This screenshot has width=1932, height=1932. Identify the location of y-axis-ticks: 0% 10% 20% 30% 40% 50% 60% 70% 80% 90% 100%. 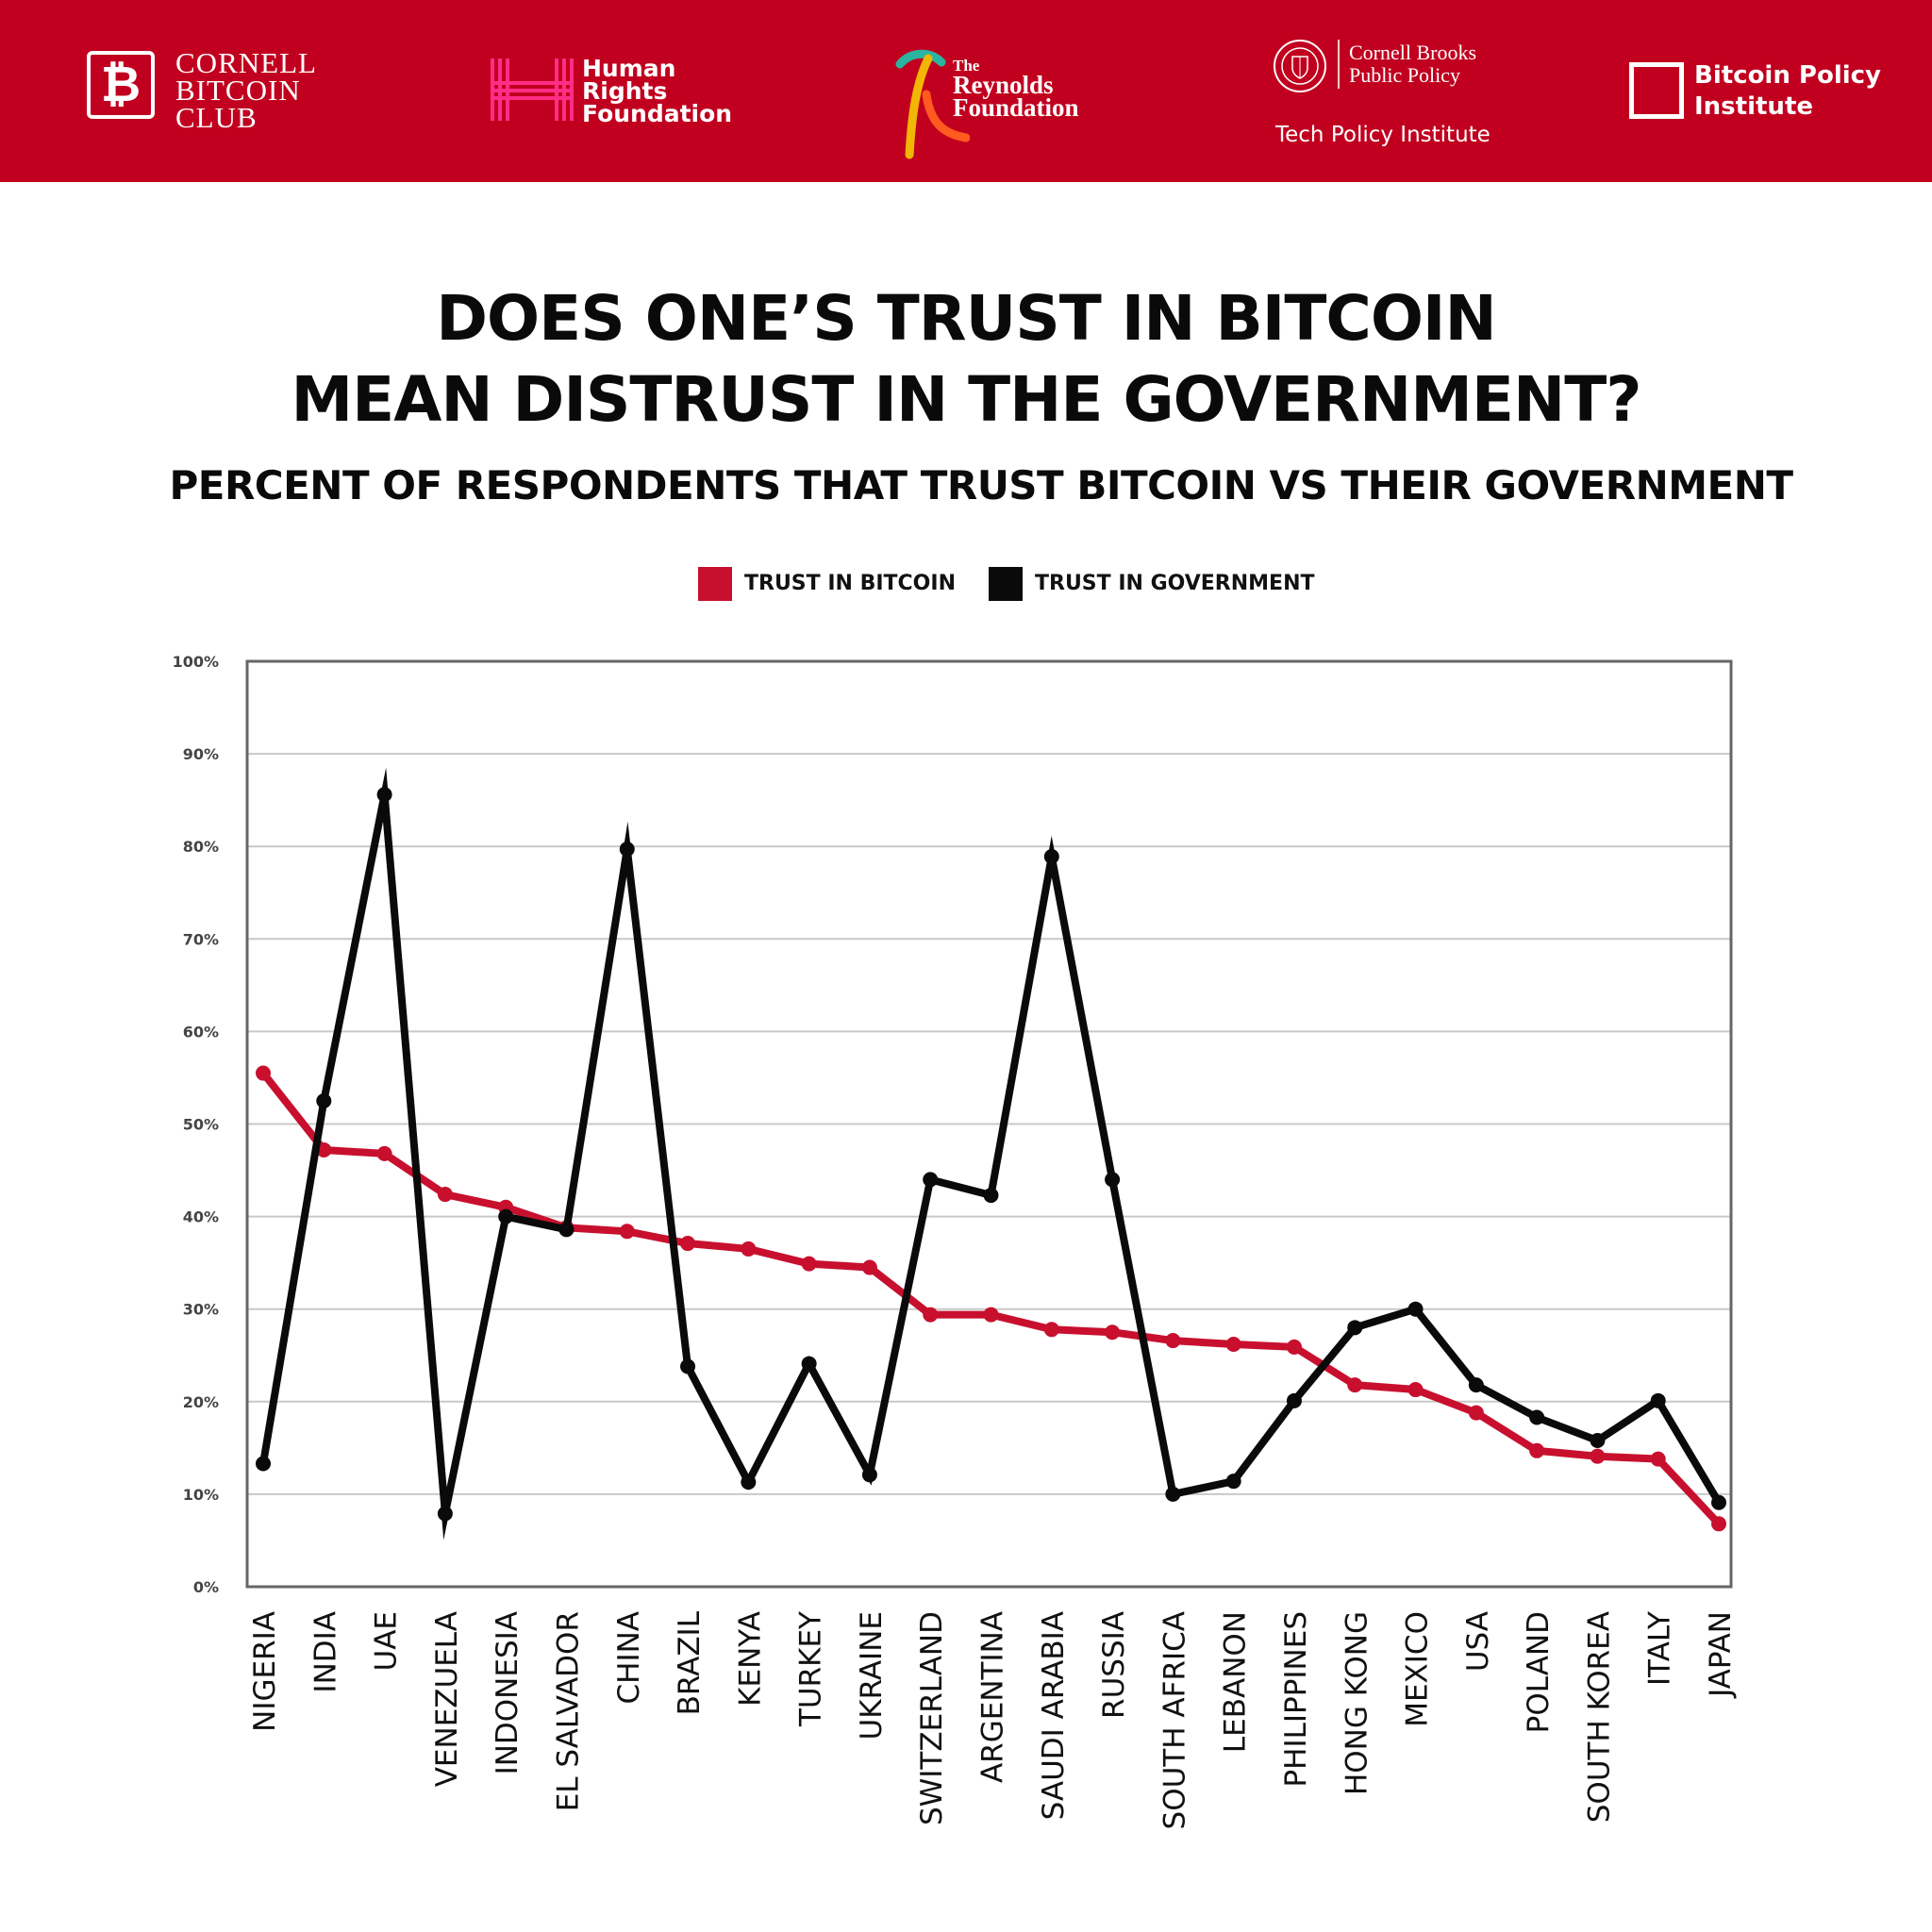
(196, 1125).